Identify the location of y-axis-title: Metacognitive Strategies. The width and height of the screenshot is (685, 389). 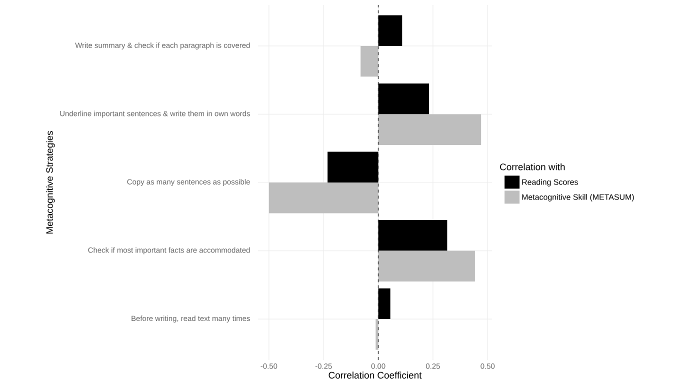
(50, 182).